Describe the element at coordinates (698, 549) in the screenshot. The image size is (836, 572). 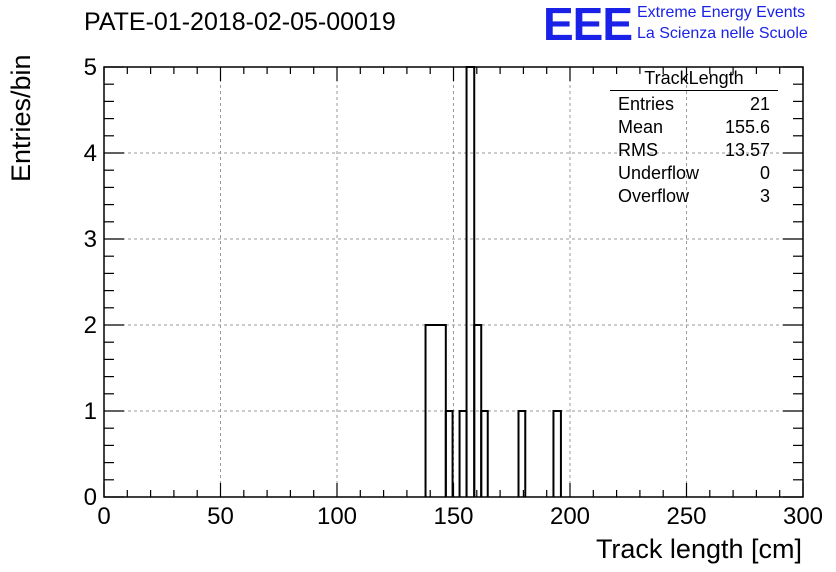
I see `x-axis-label: Track length [cm]` at that location.